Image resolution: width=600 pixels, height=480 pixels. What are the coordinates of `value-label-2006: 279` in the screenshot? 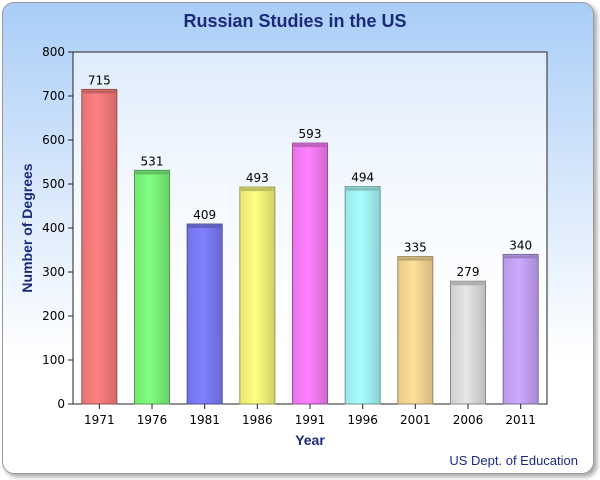 It's located at (468, 272).